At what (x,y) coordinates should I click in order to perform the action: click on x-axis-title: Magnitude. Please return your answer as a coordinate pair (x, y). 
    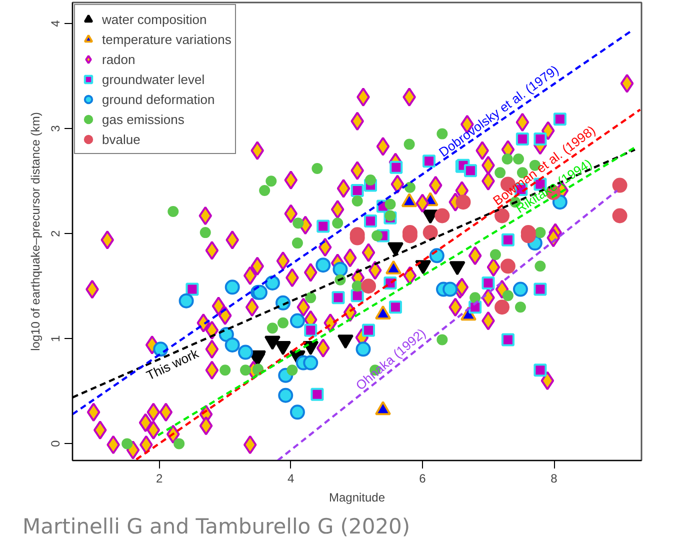
    Looking at the image, I should click on (357, 497).